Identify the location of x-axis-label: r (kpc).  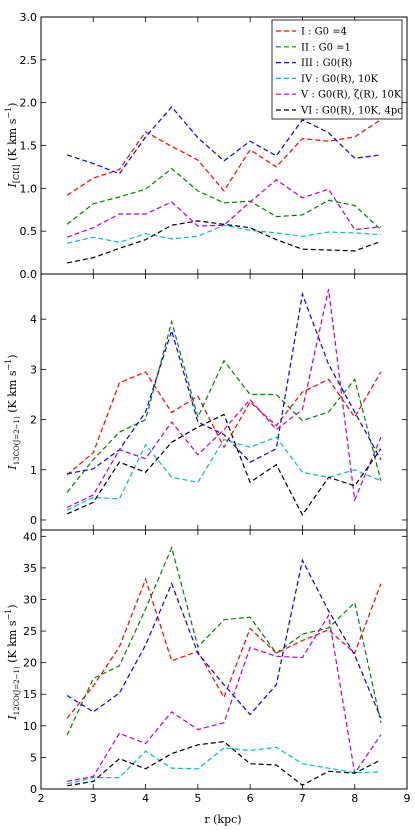
(222, 819).